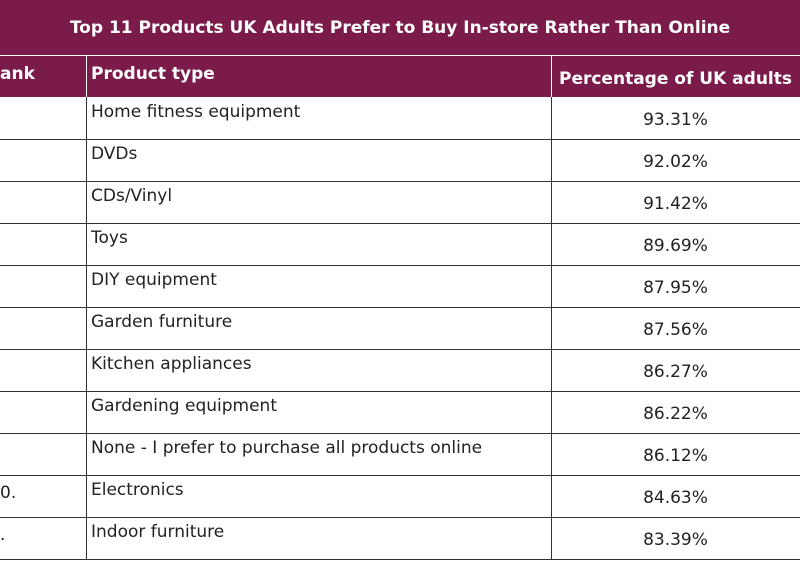  What do you see at coordinates (3, 535) in the screenshot?
I see `rank-cell: .` at bounding box center [3, 535].